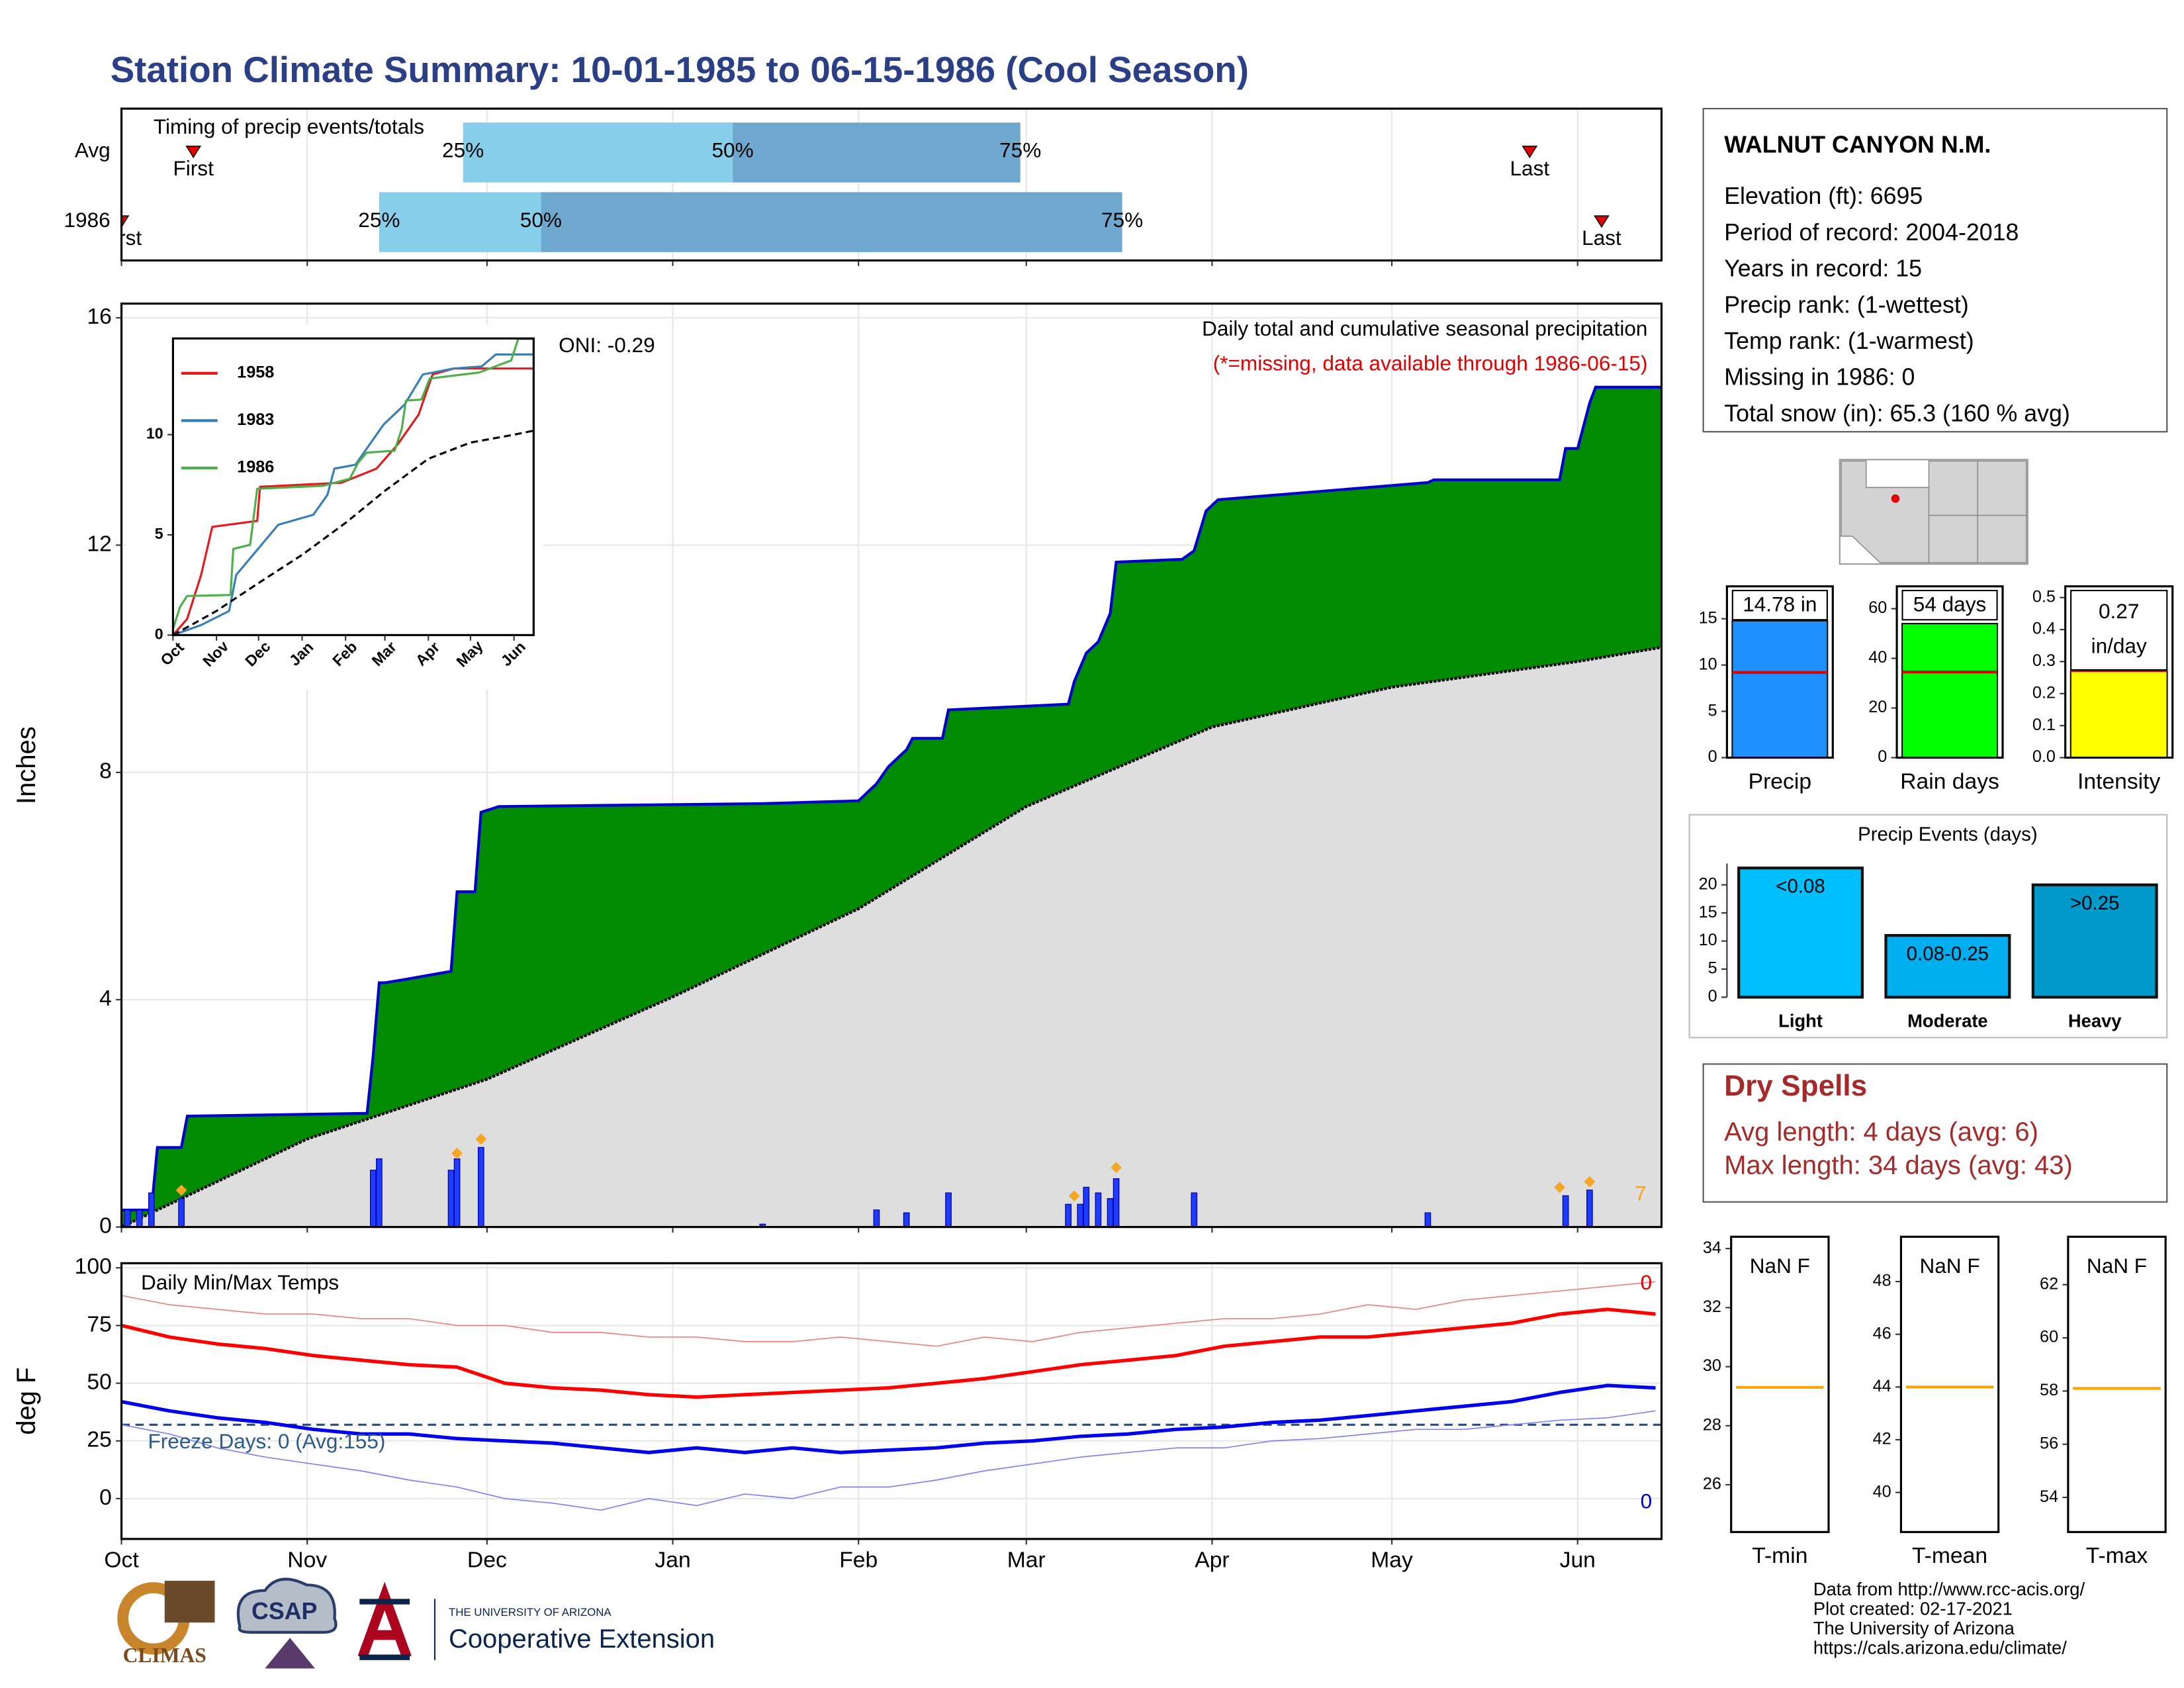 The width and height of the screenshot is (2184, 1688). What do you see at coordinates (240, 1282) in the screenshot?
I see `temps-title: Daily Min/Max Temps` at bounding box center [240, 1282].